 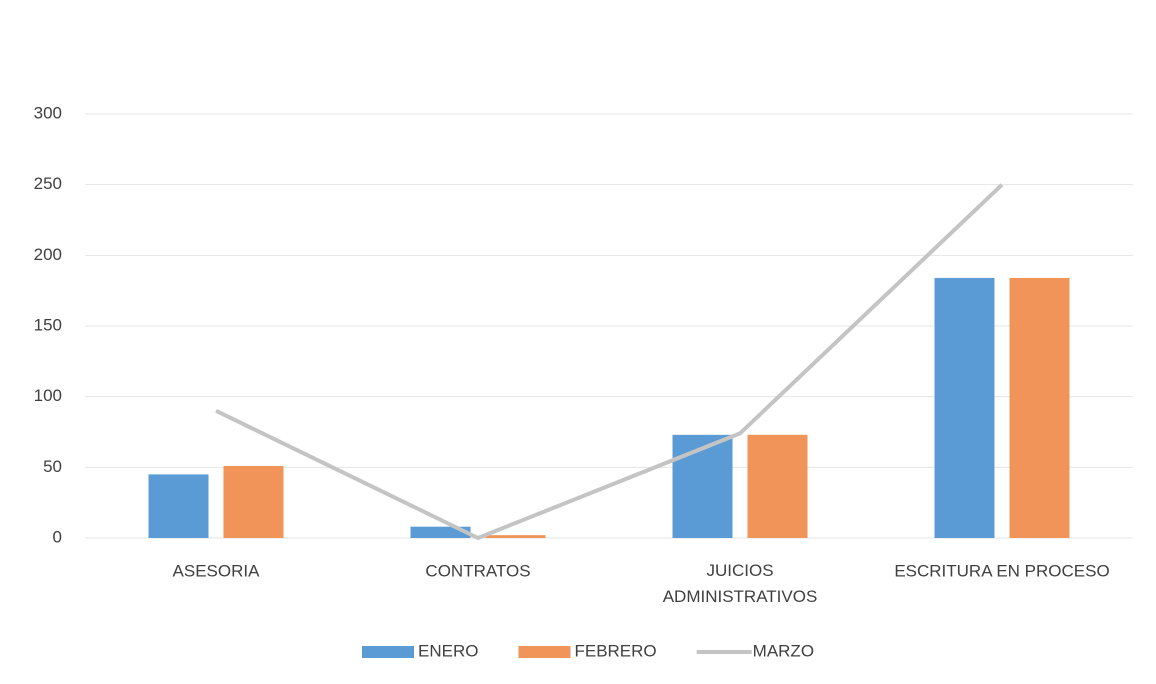 I want to click on x-tick-label: JUICIOS ADMINISTRATIVOS, so click(x=740, y=583).